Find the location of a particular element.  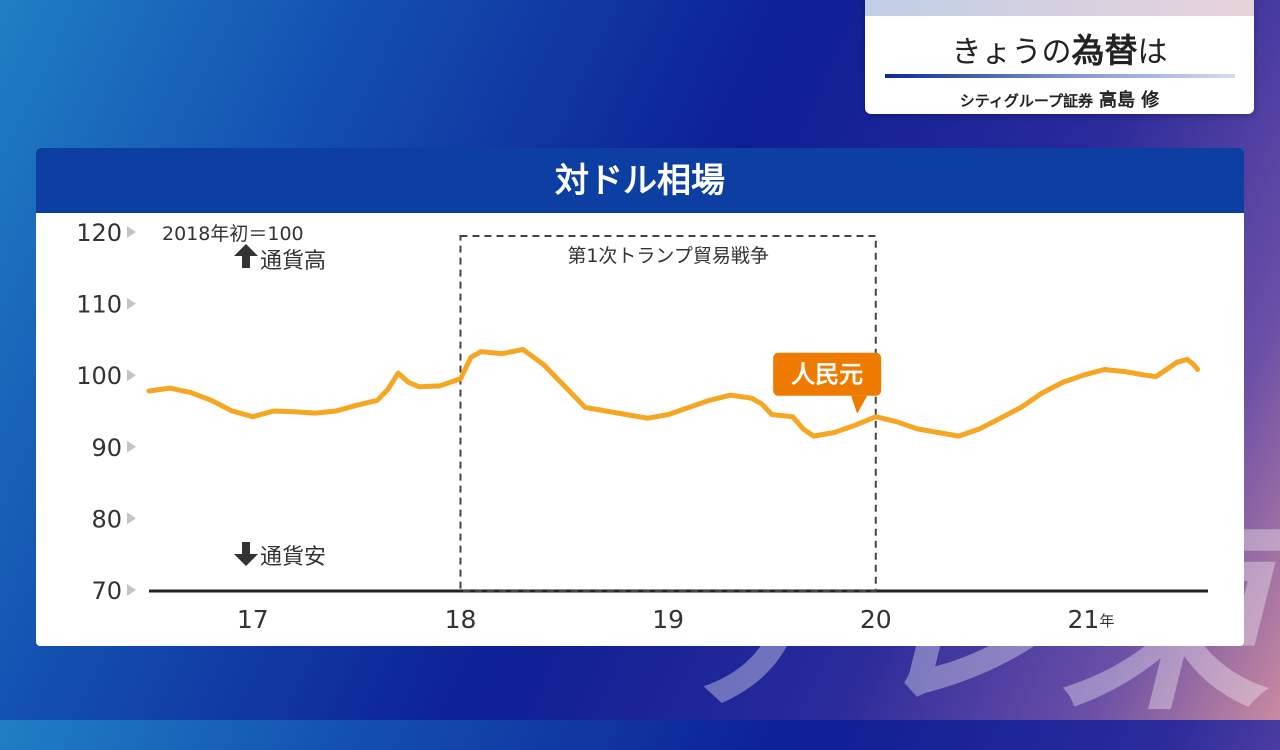

y-tick-label: 90 is located at coordinates (106, 448).